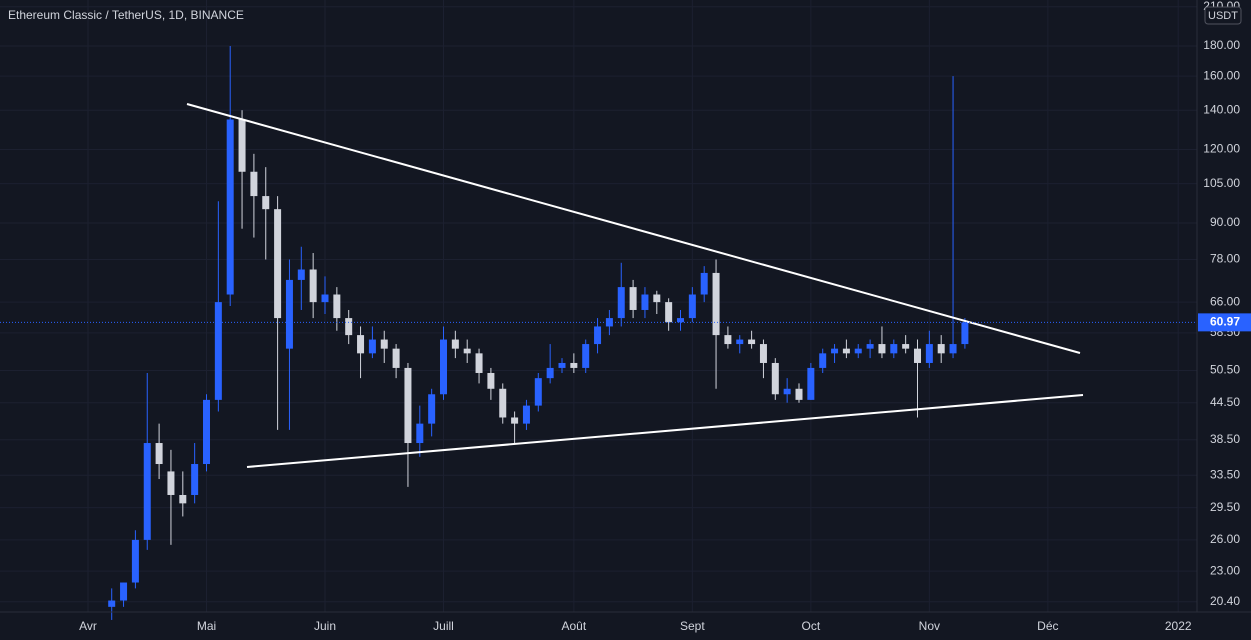 Image resolution: width=1251 pixels, height=640 pixels. I want to click on currency-box, so click(1223, 15).